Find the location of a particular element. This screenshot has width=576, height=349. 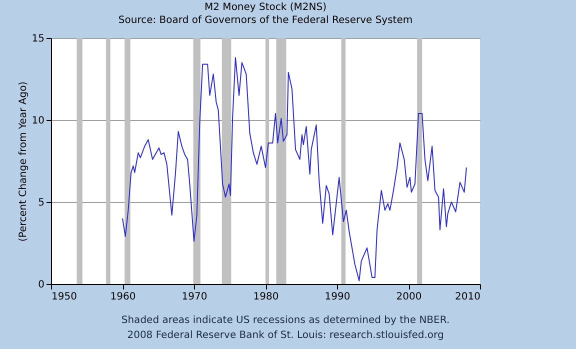

x-tick-label: 1990 is located at coordinates (337, 297).